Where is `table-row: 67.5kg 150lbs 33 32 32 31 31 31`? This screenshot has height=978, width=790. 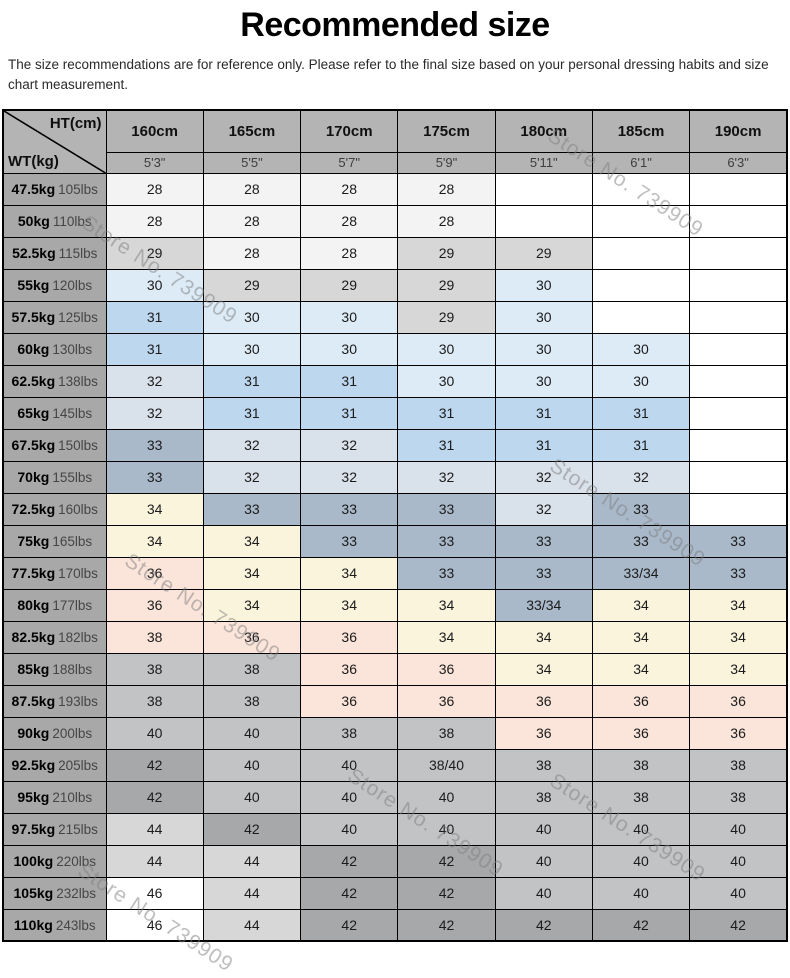 table-row: 67.5kg 150lbs 33 32 32 31 31 31 is located at coordinates (395, 445).